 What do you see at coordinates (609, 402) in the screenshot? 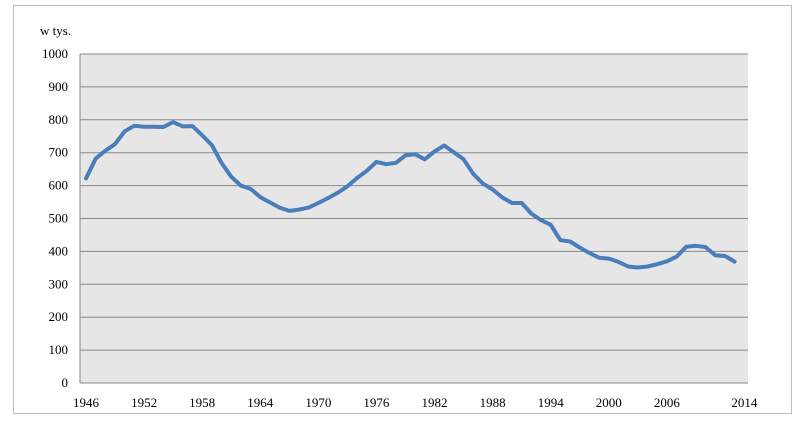
I see `x-tick-label: 2000` at bounding box center [609, 402].